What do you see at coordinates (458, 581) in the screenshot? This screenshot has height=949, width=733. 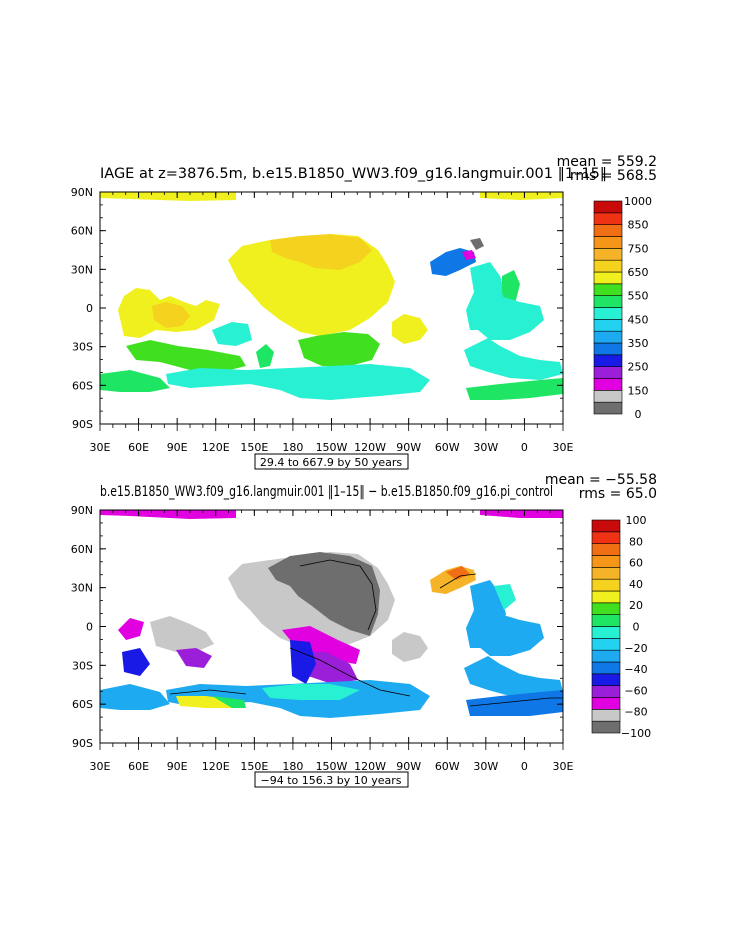 I see `contour-line` at bounding box center [458, 581].